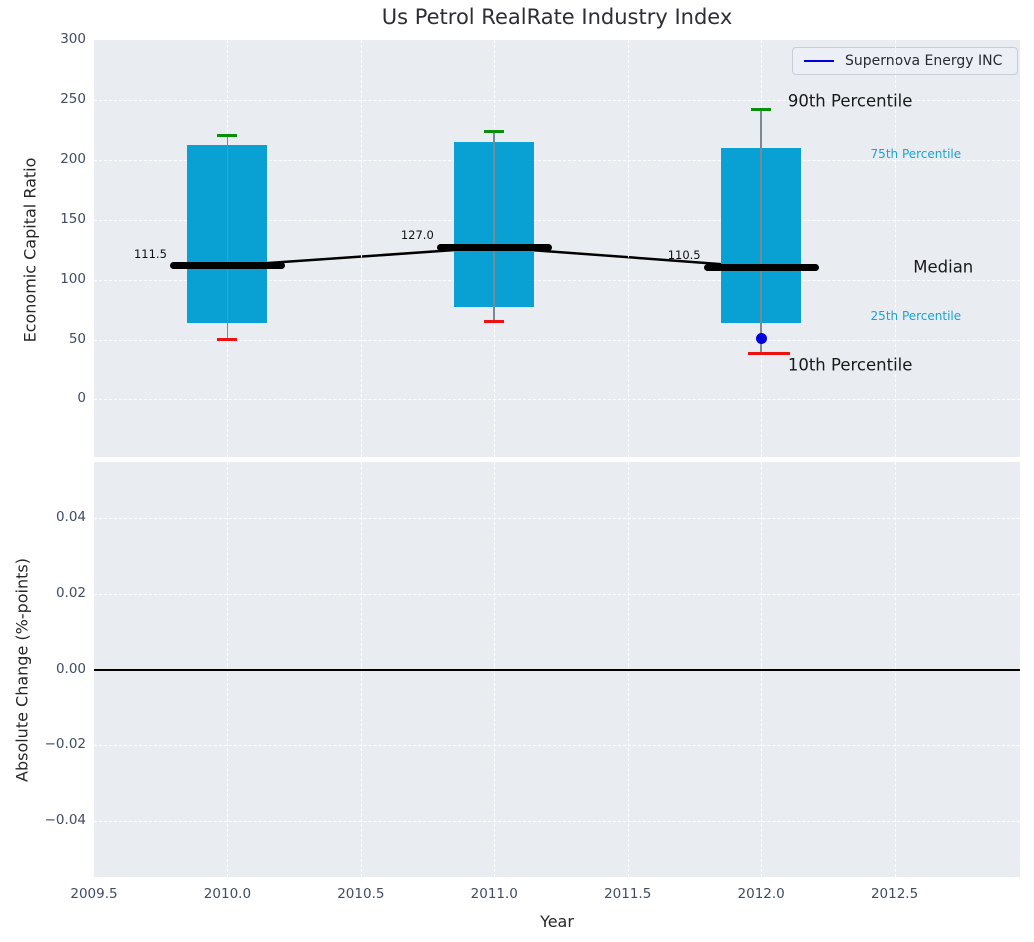  I want to click on median-value-label: 110.5, so click(684, 255).